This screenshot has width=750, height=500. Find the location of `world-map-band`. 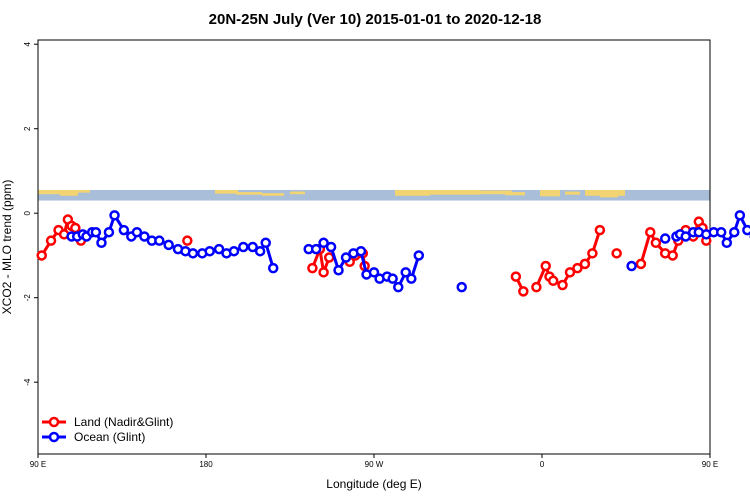

world-map-band is located at coordinates (374, 195).